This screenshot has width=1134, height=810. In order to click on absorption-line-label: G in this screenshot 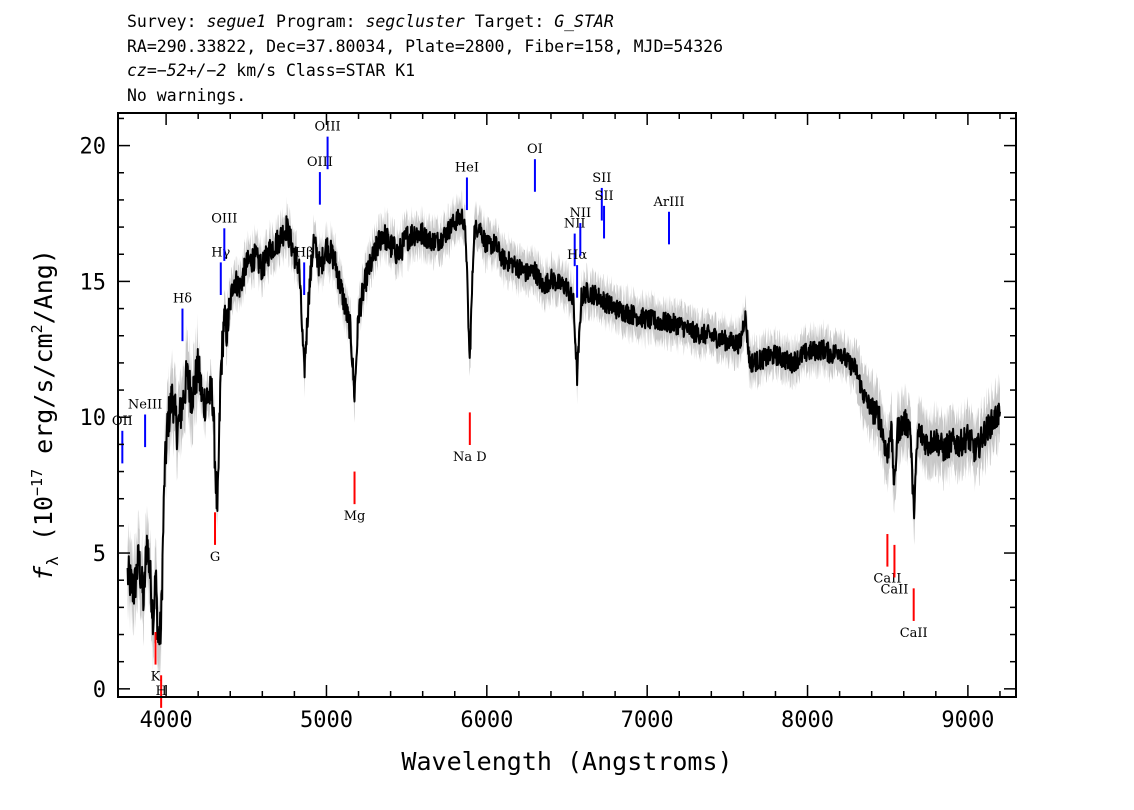, I will do `click(215, 557)`.